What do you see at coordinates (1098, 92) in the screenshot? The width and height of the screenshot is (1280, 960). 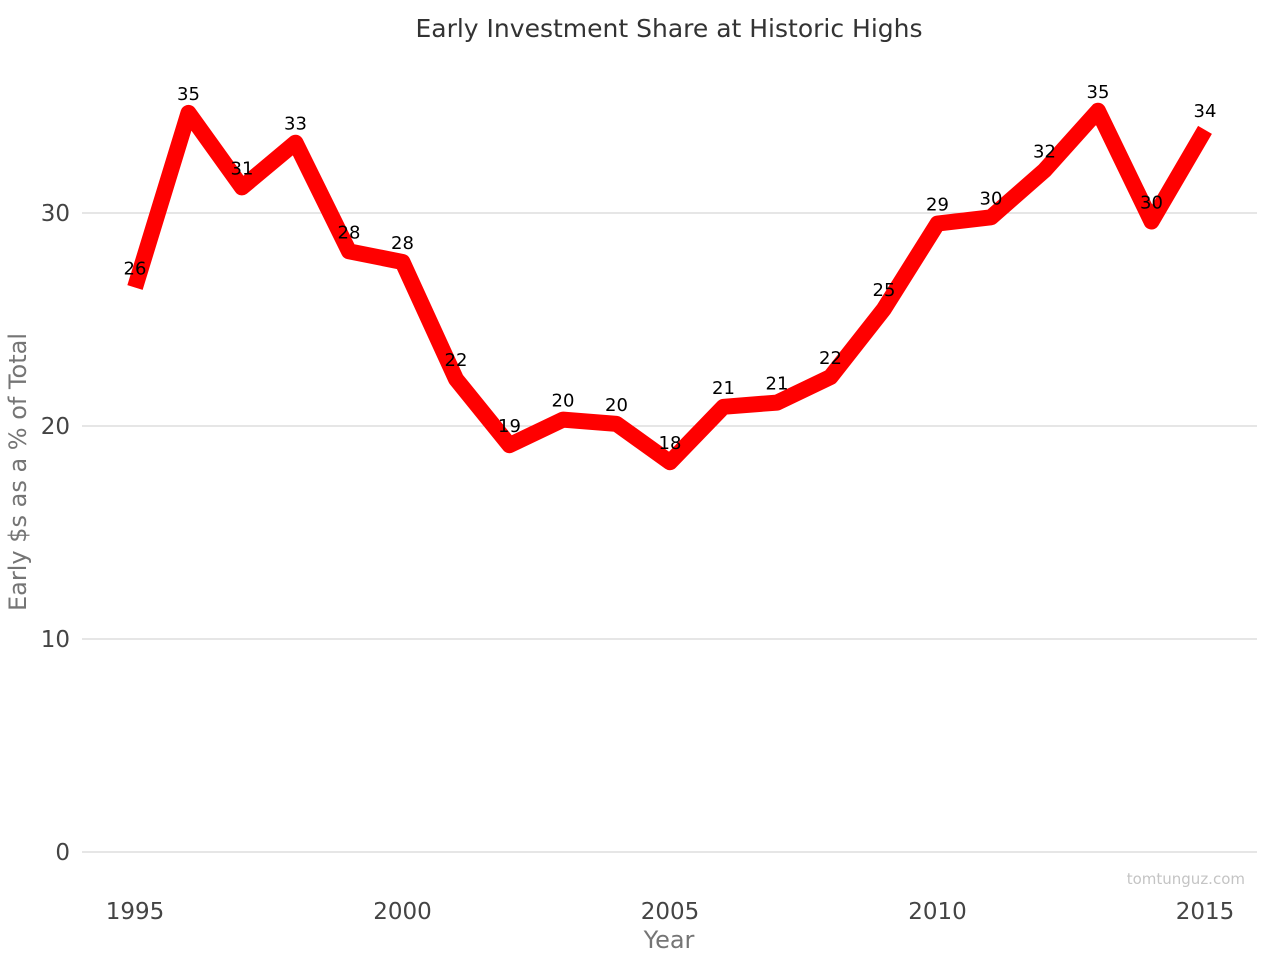 I see `data-label-2013: 35` at bounding box center [1098, 92].